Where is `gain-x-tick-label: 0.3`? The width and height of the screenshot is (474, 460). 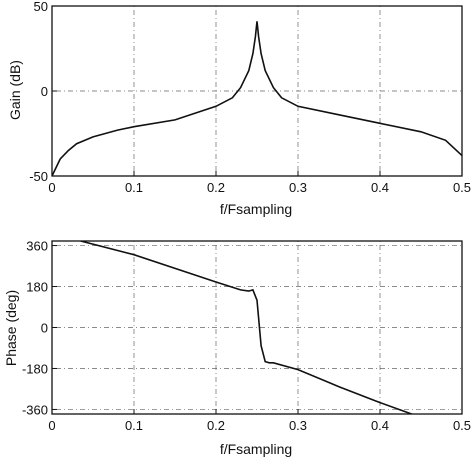
gain-x-tick-label: 0.3 is located at coordinates (298, 187).